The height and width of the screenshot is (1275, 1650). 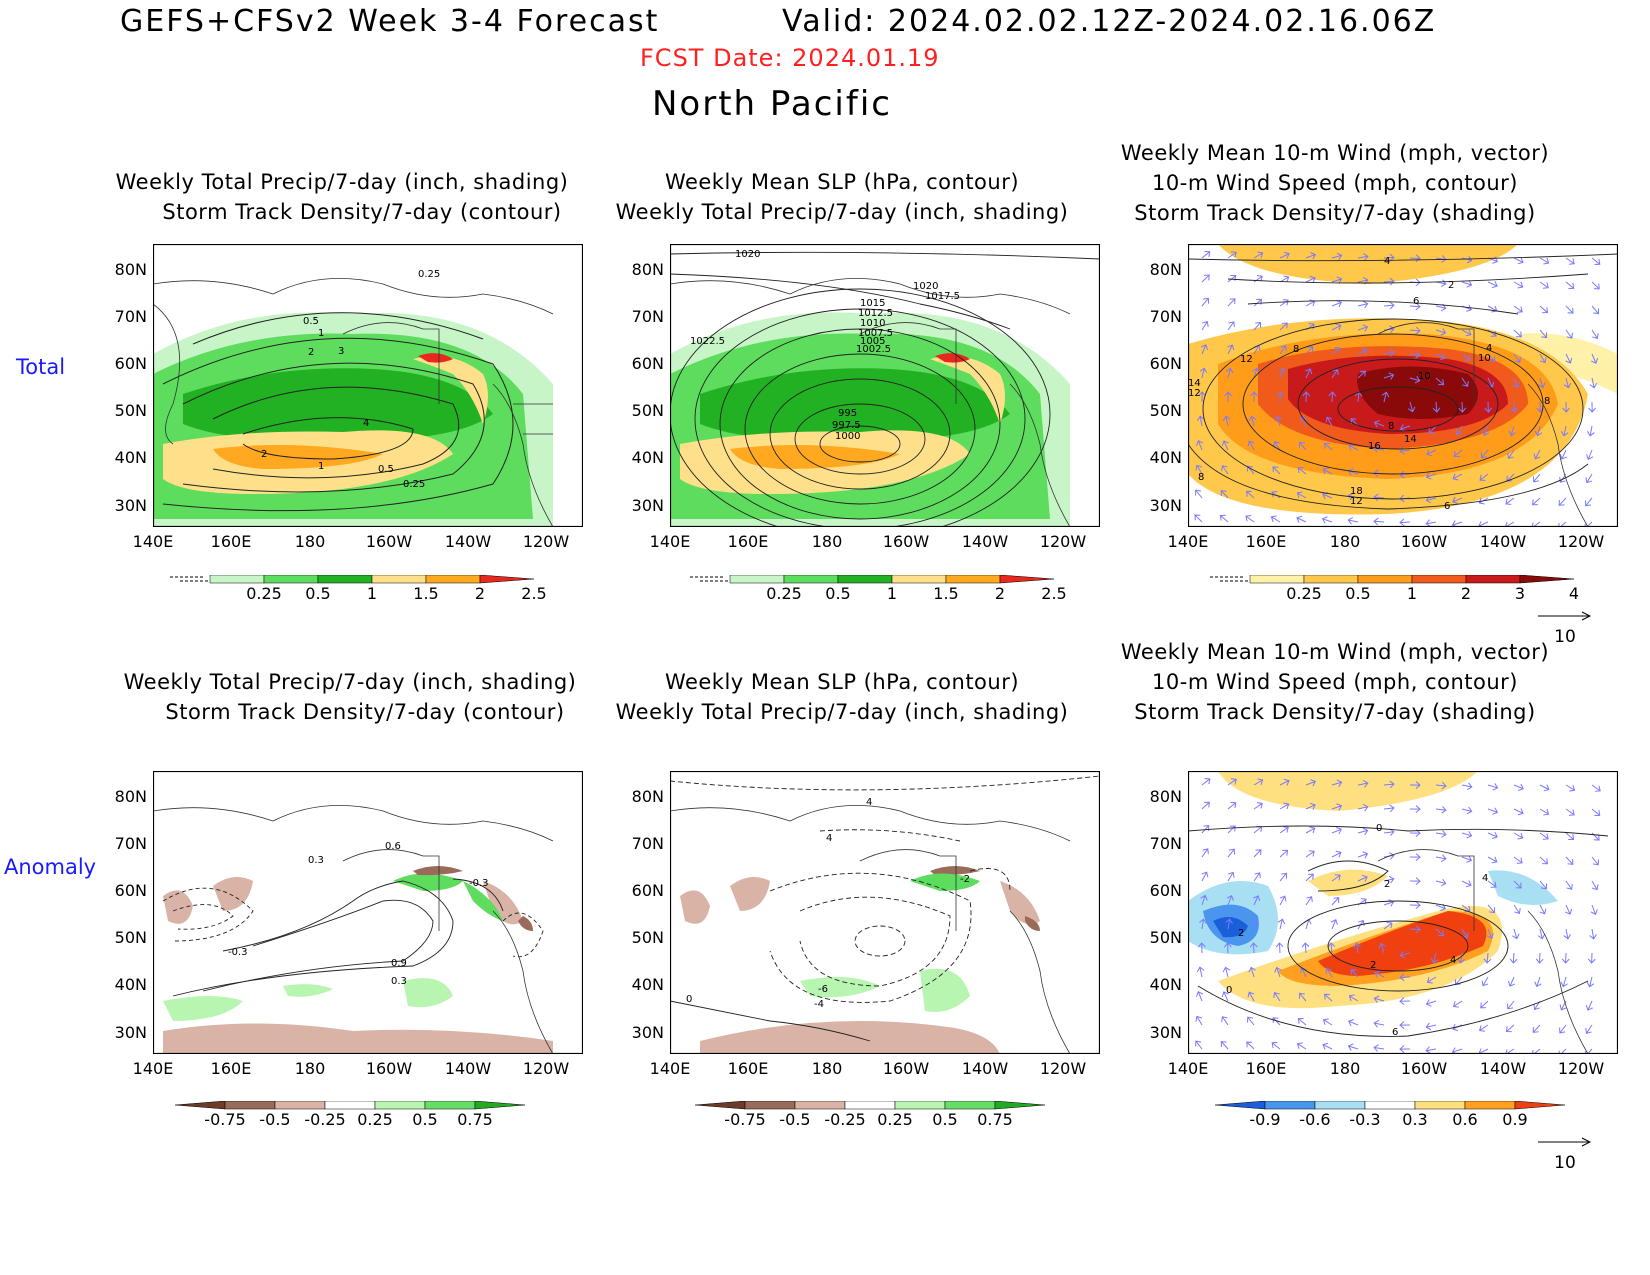 What do you see at coordinates (414, 484) in the screenshot?
I see `svg-text: 0.25` at bounding box center [414, 484].